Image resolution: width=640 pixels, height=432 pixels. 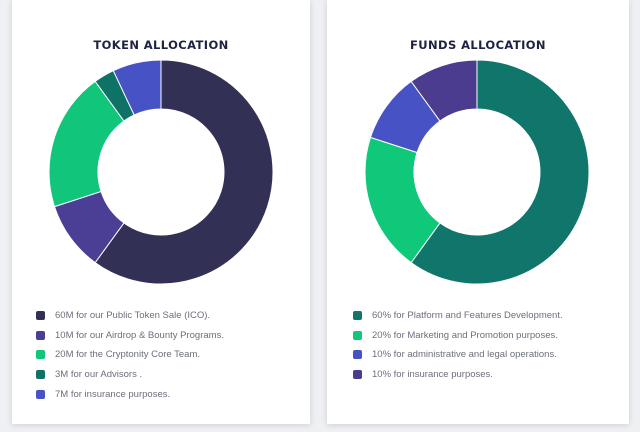 What do you see at coordinates (432, 375) in the screenshot?
I see `legend-label: 10% for insurance purposes.` at bounding box center [432, 375].